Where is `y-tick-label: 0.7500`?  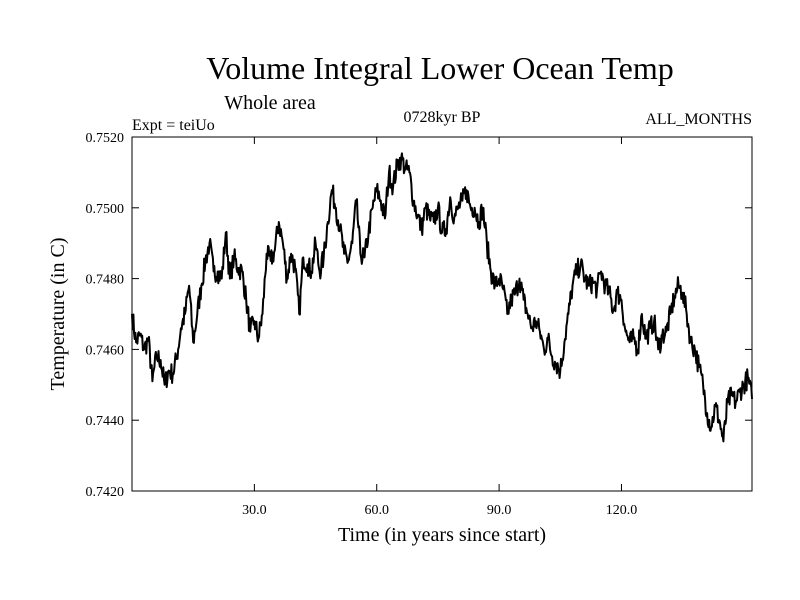
y-tick-label: 0.7500 is located at coordinates (105, 209).